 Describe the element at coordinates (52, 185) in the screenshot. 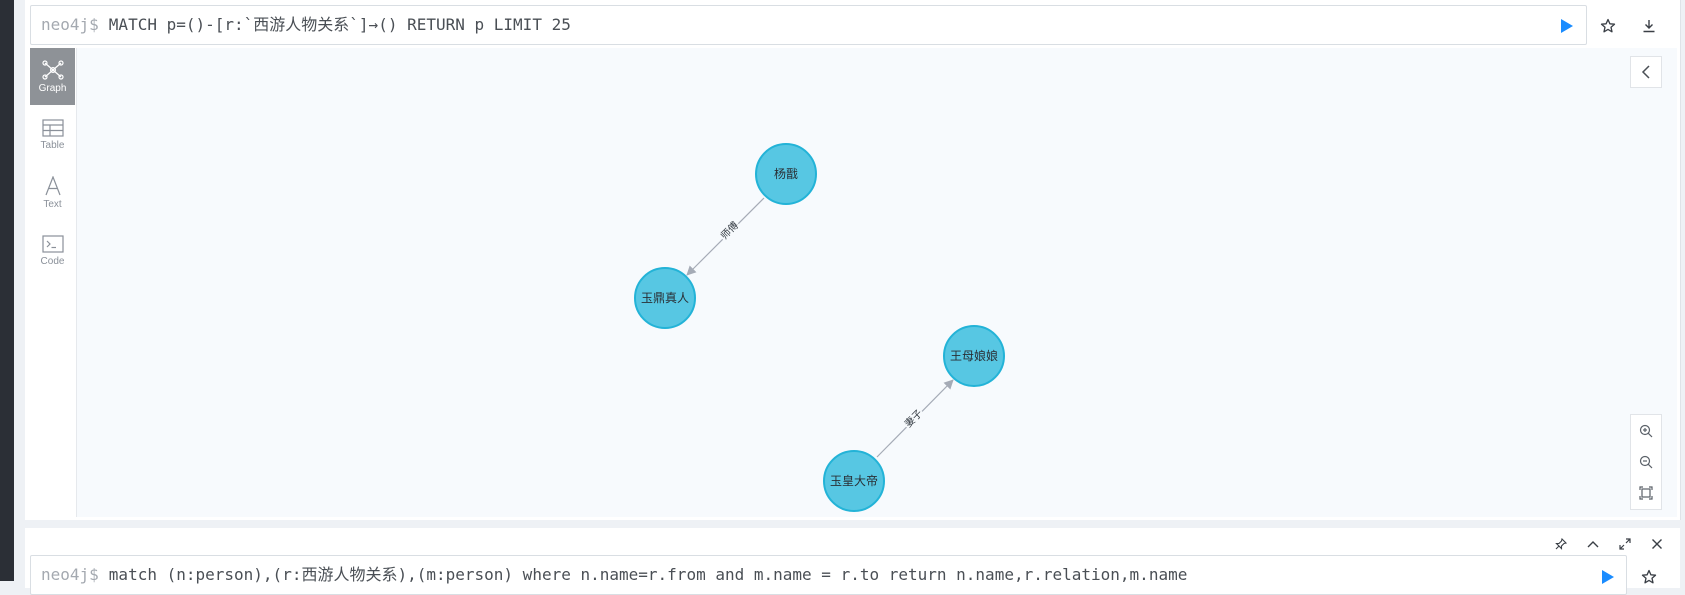

I see `text-icon` at that location.